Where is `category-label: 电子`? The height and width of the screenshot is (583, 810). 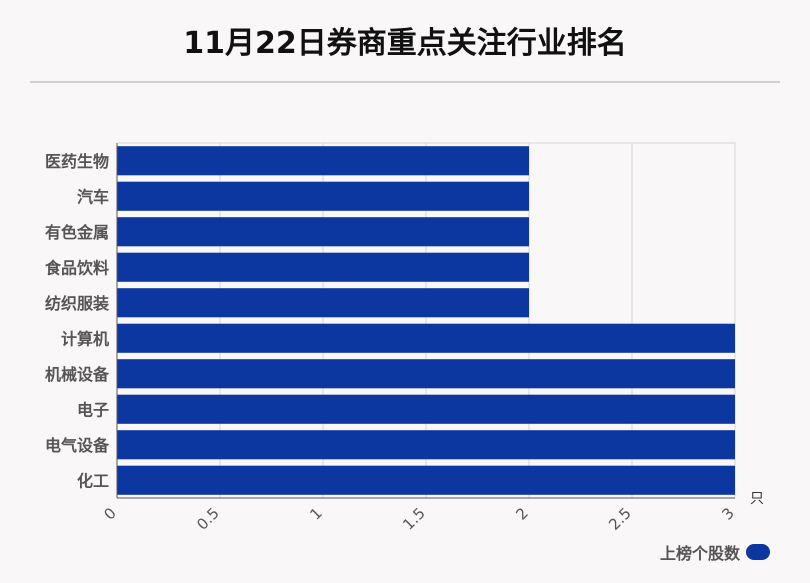 category-label: 电子 is located at coordinates (93, 409).